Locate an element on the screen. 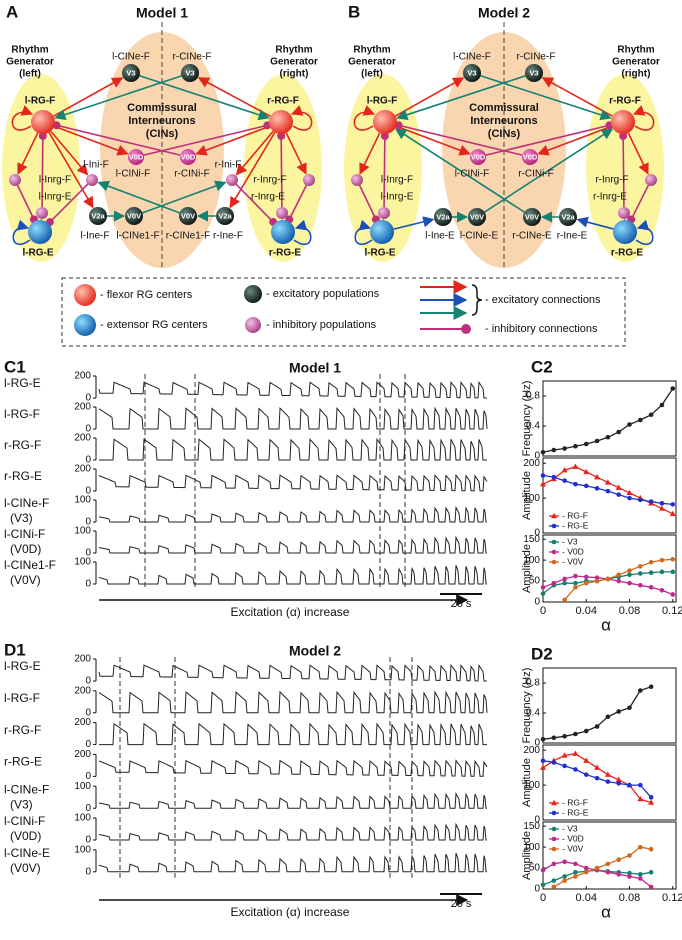  legend-text: - extensor RG centers is located at coordinates (154, 325).